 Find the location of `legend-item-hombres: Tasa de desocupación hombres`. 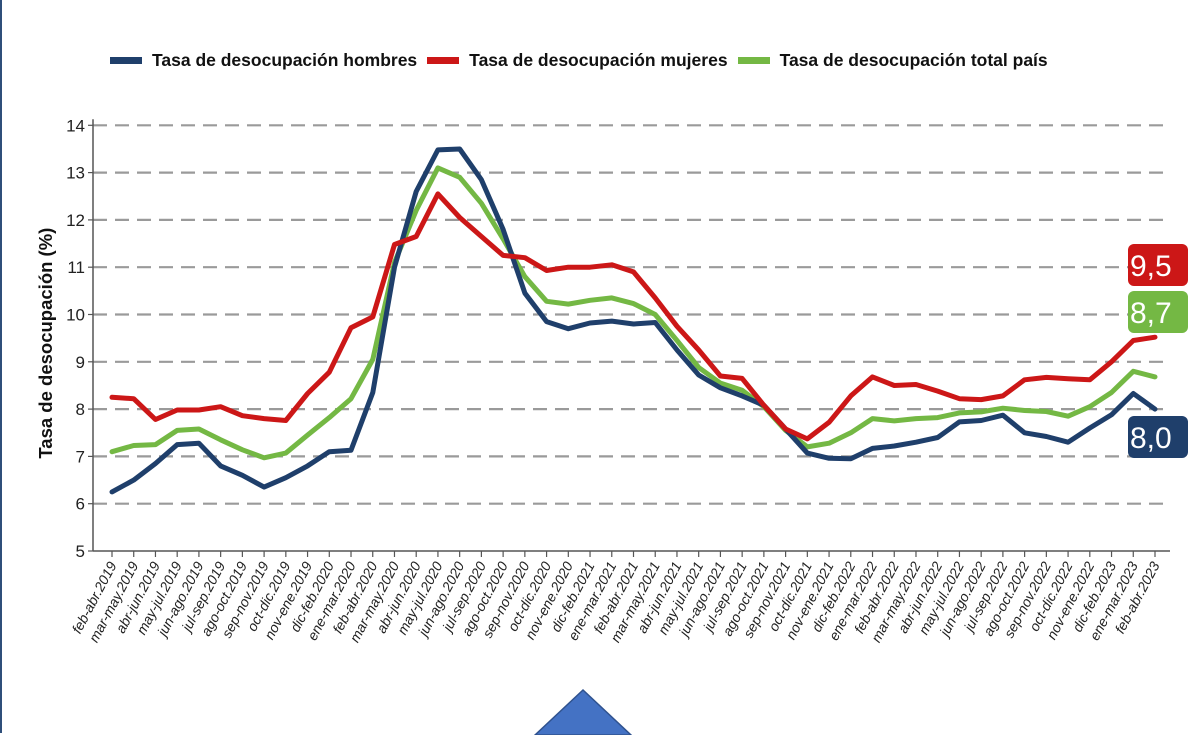

legend-item-hombres: Tasa de desocupación hombres is located at coordinates (263, 60).